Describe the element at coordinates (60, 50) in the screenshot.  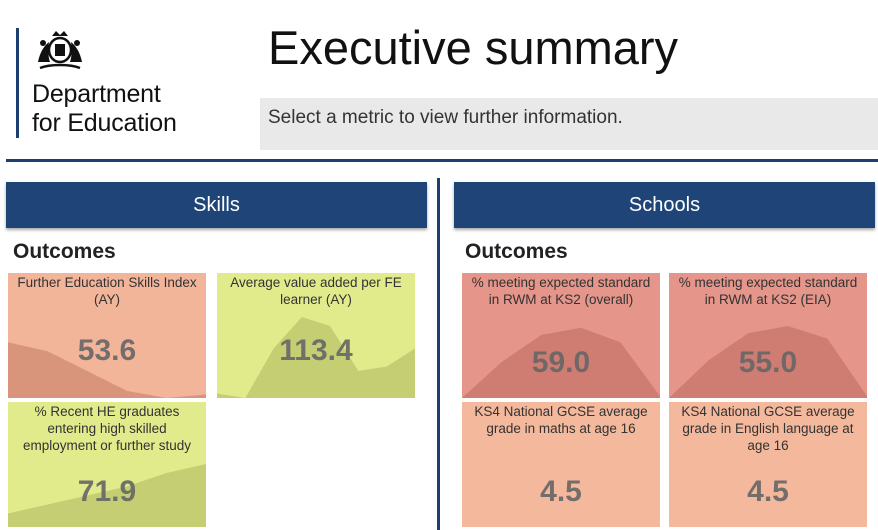
I see `royal-crest-icon` at that location.